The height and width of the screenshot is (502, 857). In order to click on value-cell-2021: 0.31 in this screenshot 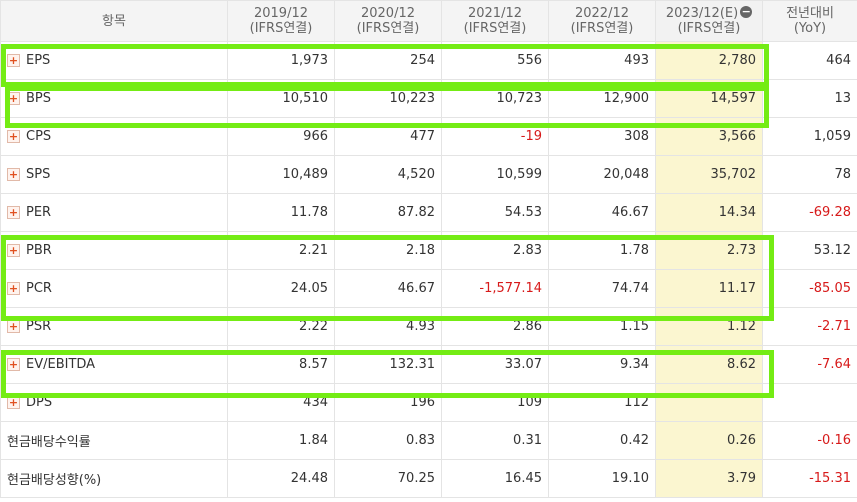, I will do `click(495, 440)`.